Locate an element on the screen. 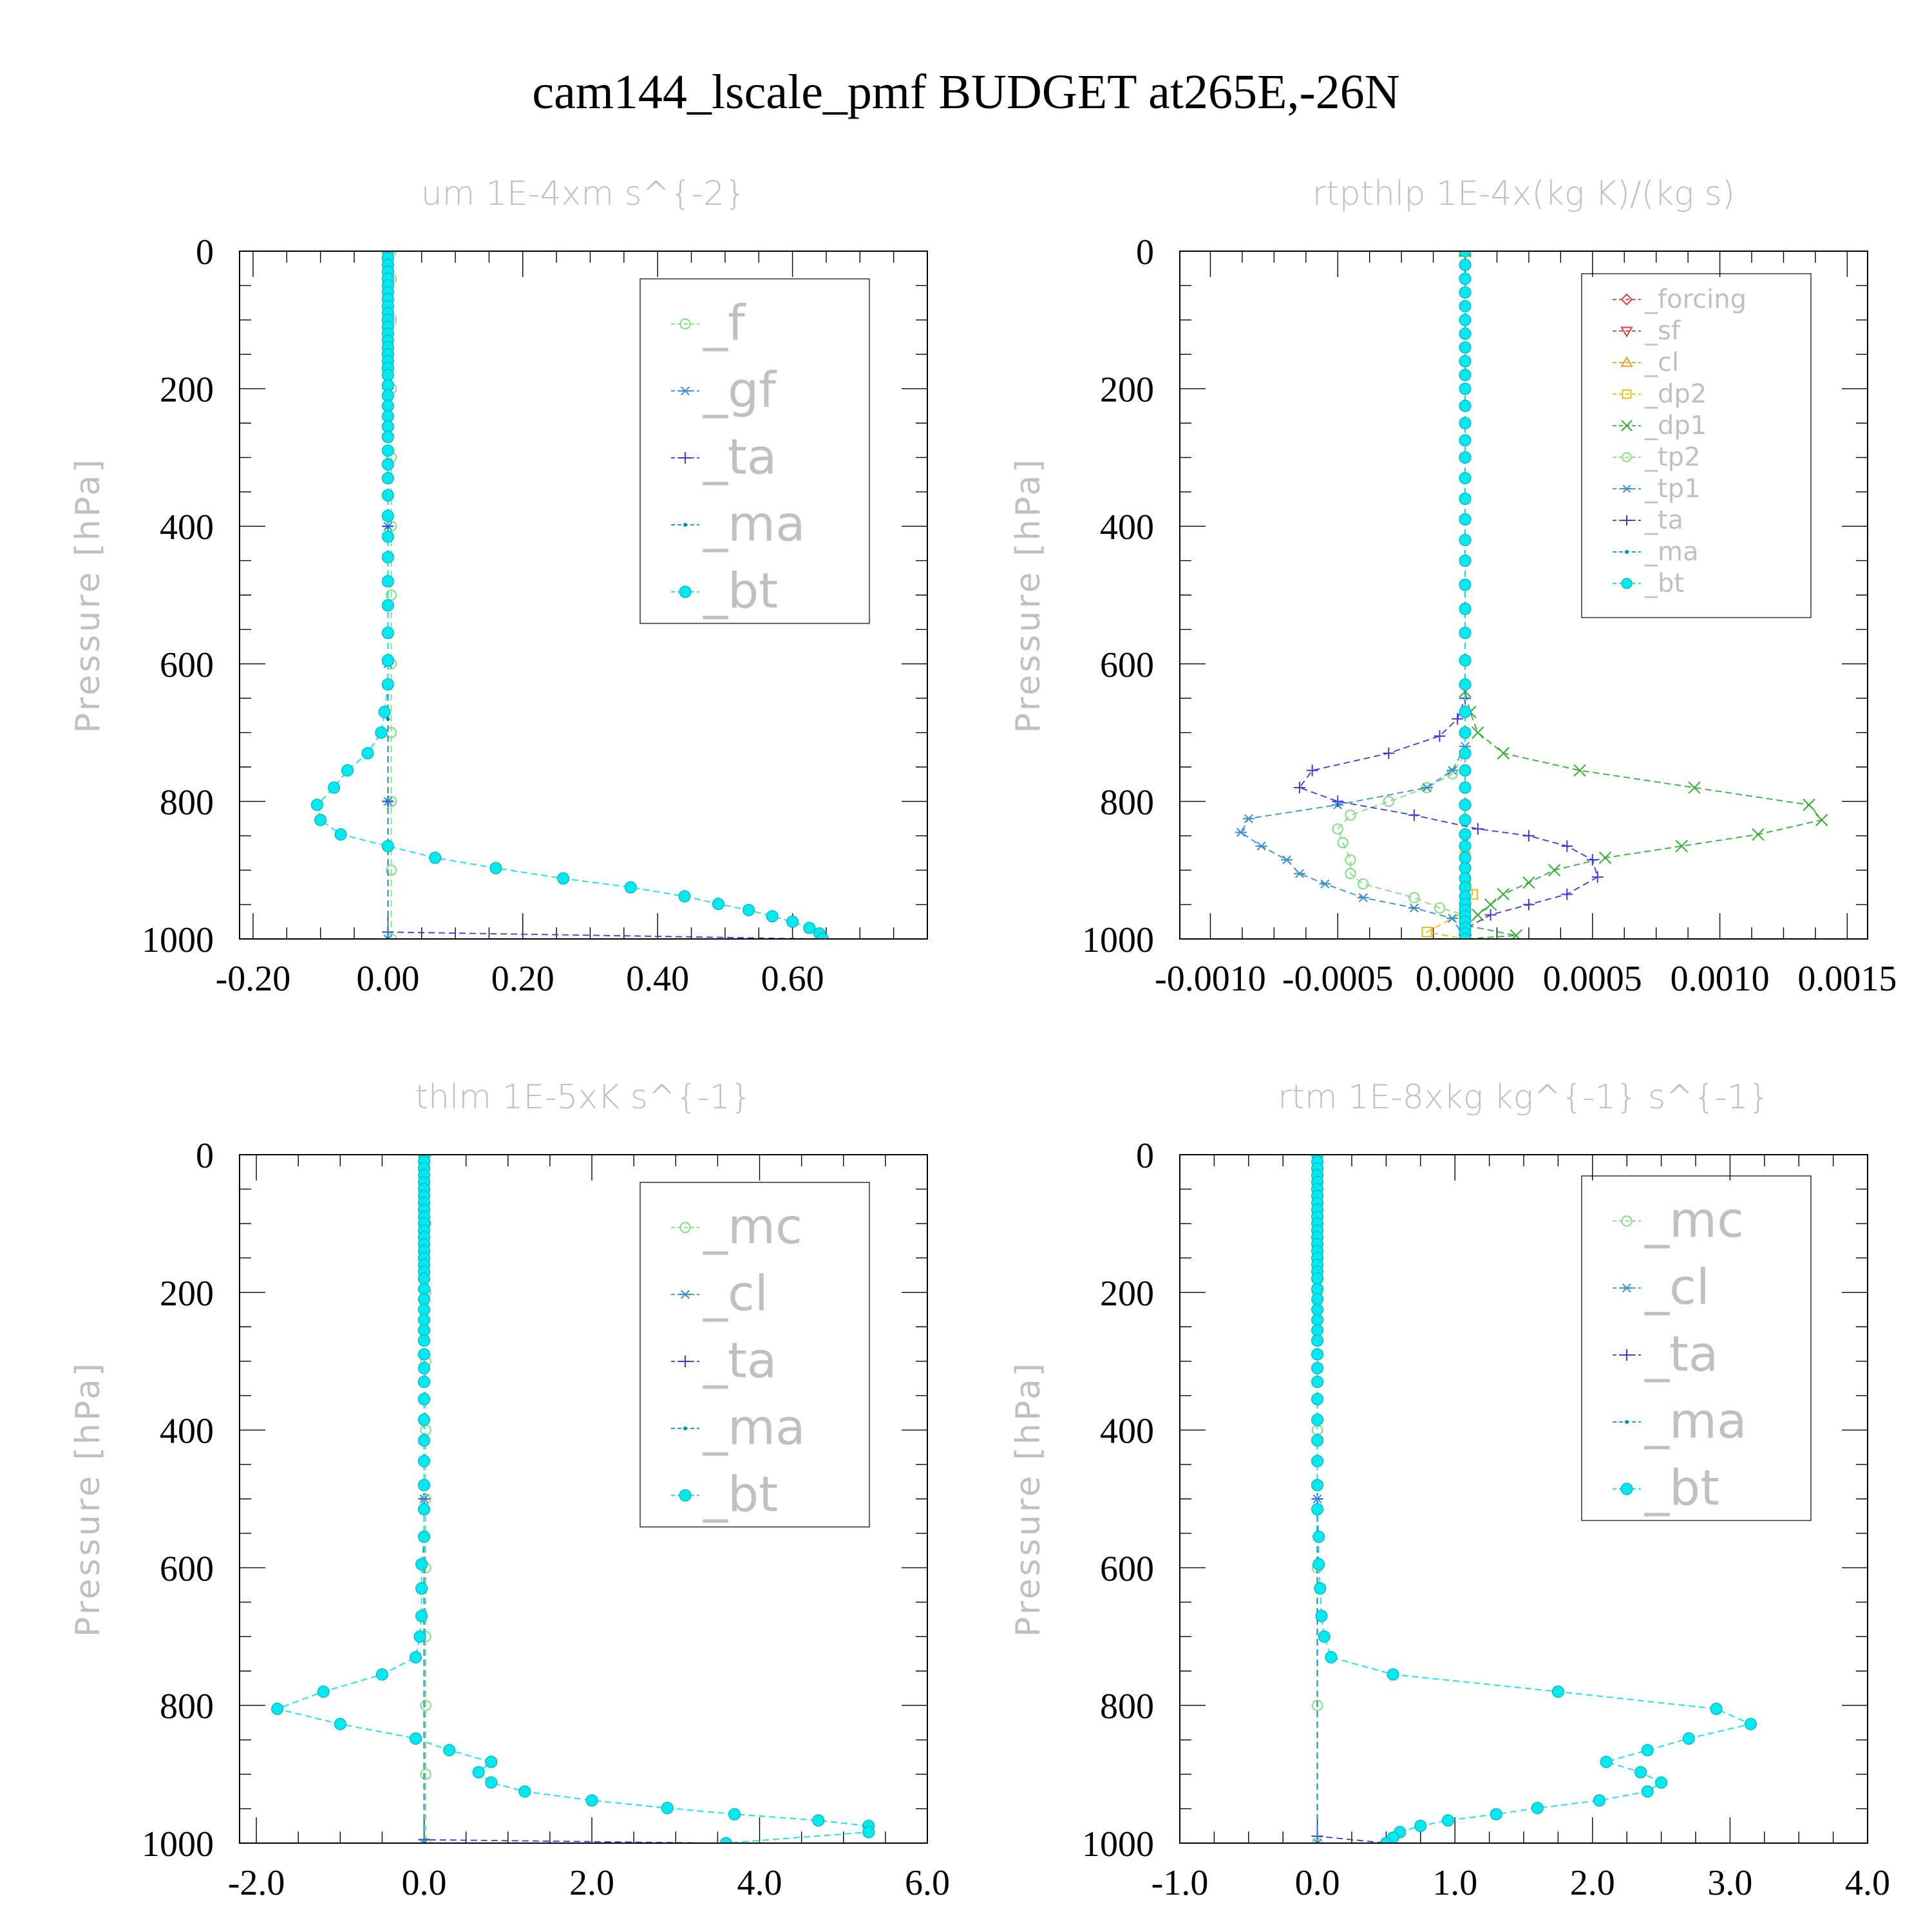 The height and width of the screenshot is (1932, 1932). y-tick-label: 200 is located at coordinates (1127, 1294).